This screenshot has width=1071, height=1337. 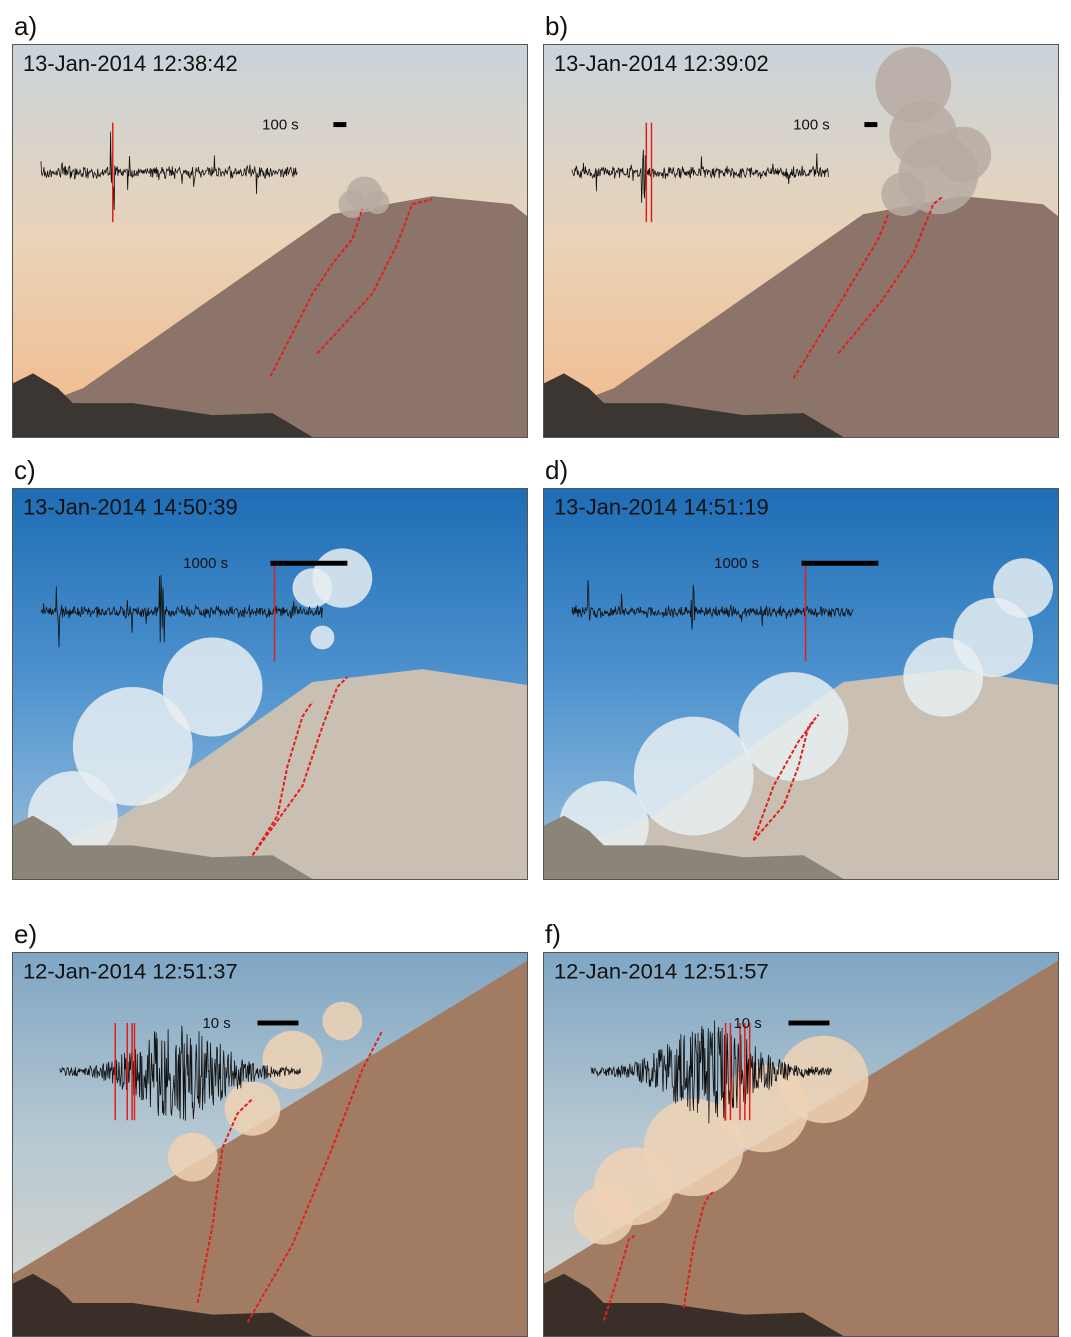 What do you see at coordinates (26, 934) in the screenshot?
I see `panel-label: e)` at bounding box center [26, 934].